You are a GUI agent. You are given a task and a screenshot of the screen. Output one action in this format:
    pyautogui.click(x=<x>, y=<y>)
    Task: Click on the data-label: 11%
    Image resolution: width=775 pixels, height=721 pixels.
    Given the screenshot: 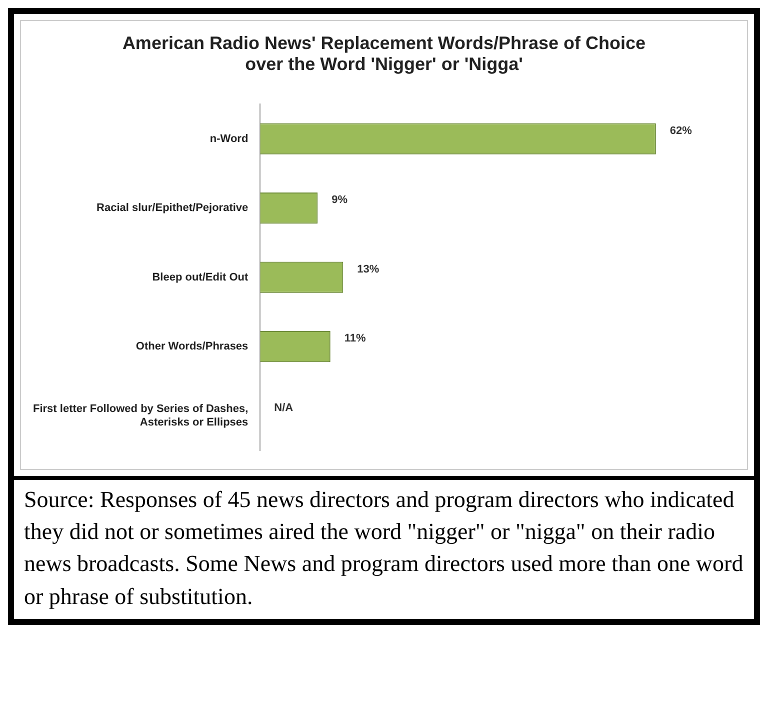 What is the action you would take?
    pyautogui.click(x=355, y=338)
    